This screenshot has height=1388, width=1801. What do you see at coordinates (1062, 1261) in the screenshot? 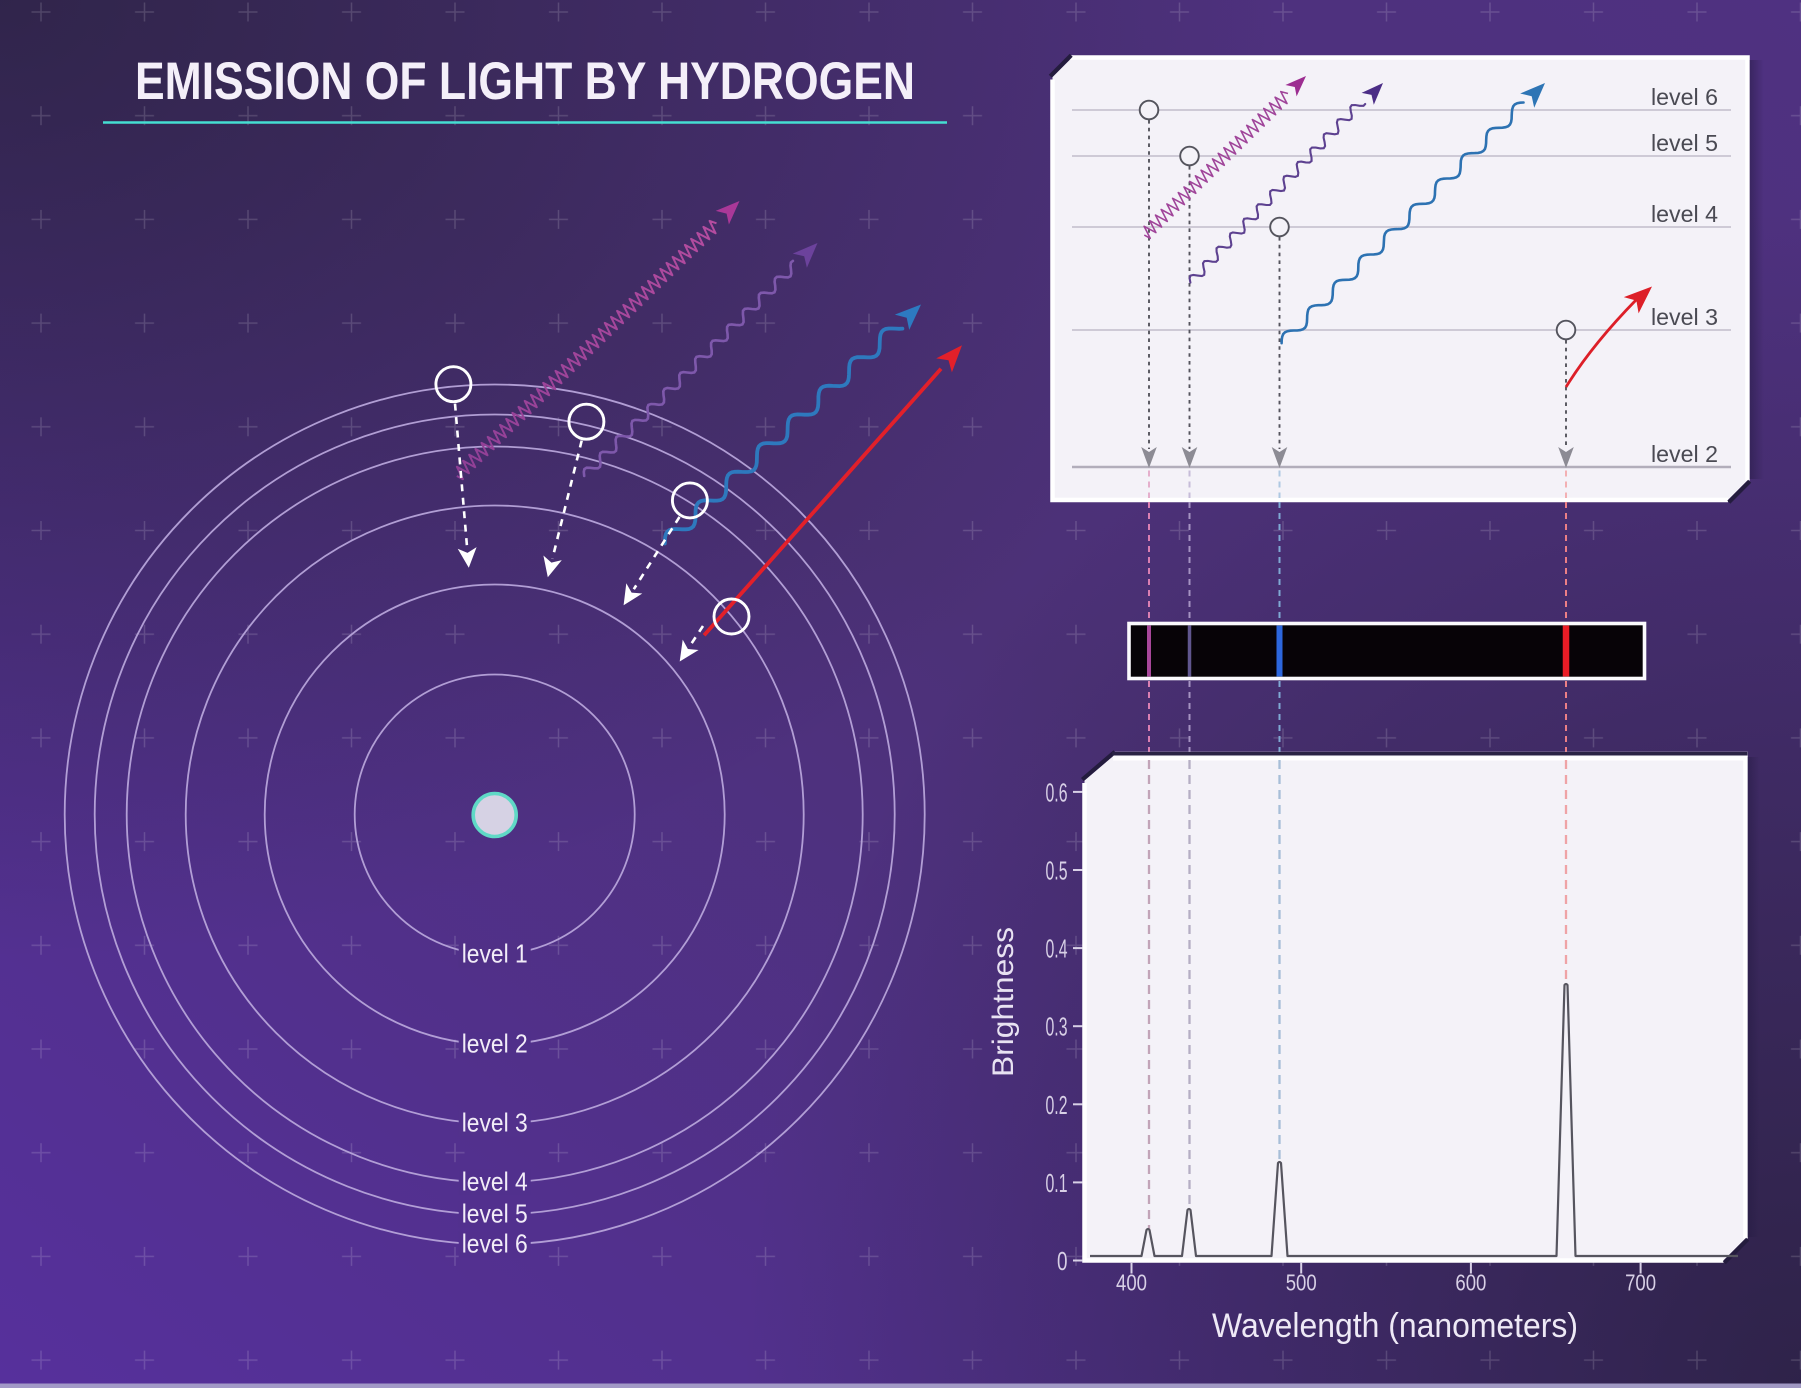
I see `svg-text: 0` at bounding box center [1062, 1261].